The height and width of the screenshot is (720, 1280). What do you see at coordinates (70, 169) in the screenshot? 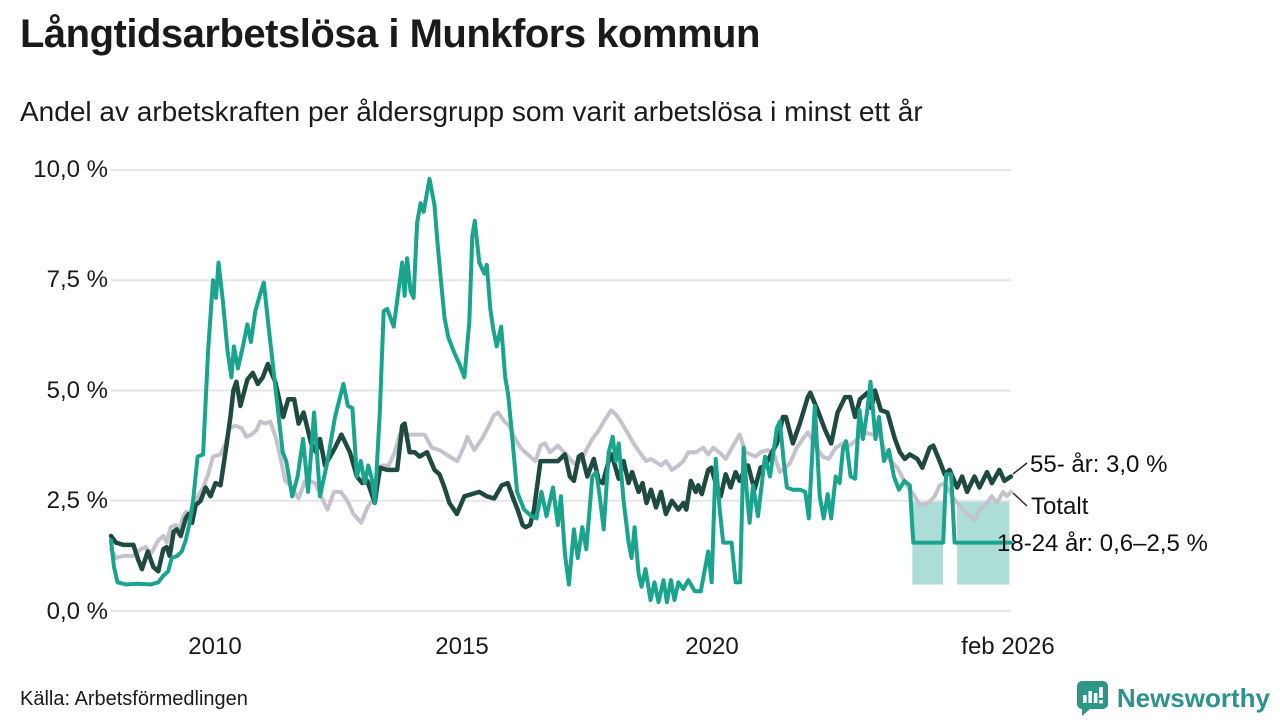
I see `y-tick-label: 10,0 %` at bounding box center [70, 169].